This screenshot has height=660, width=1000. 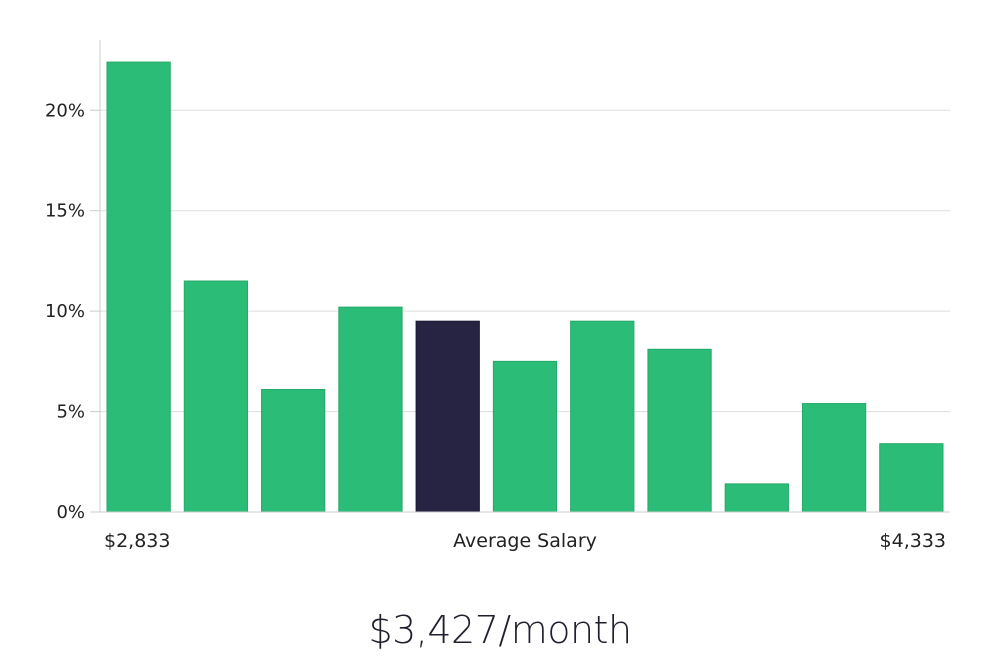 I want to click on y-tick-label: 20%, so click(x=65, y=110).